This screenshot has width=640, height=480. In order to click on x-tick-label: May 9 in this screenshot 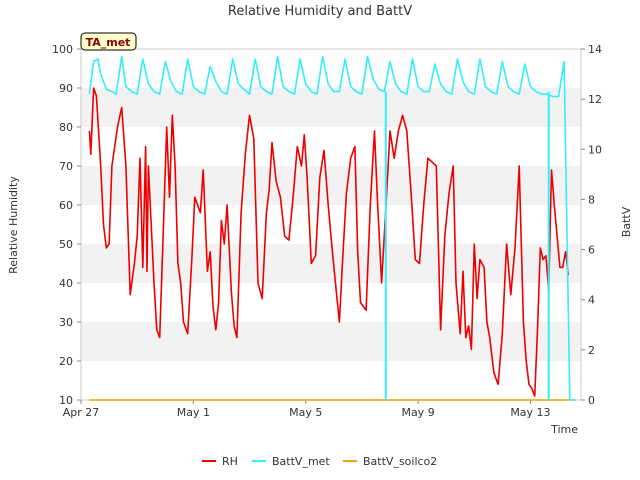, I will do `click(417, 412)`.